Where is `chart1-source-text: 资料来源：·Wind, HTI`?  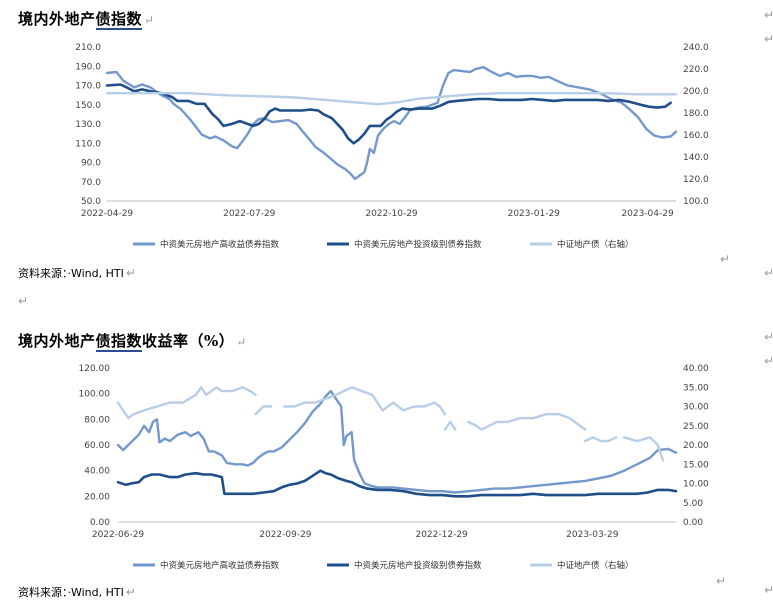 chart1-source-text: 资料来源：·Wind, HTI is located at coordinates (71, 273).